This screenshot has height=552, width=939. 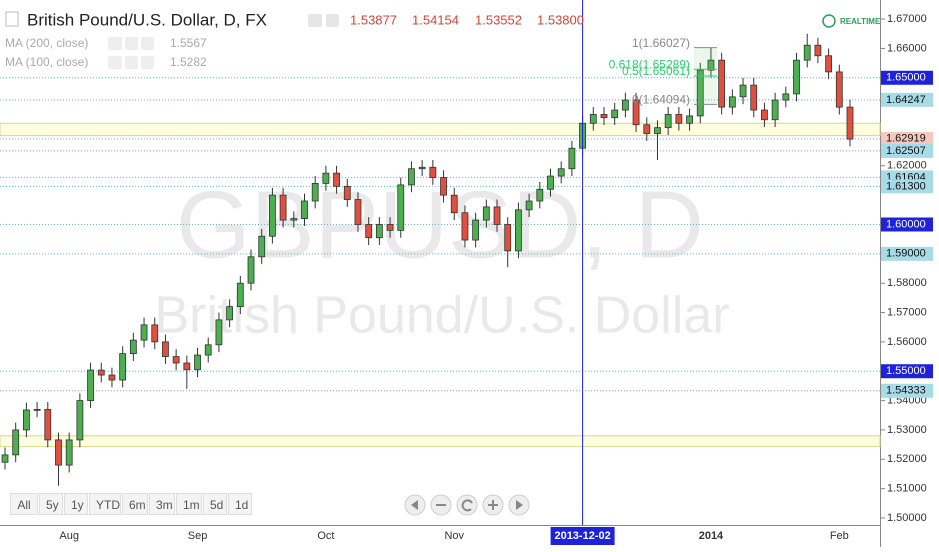 I want to click on low-value: 1.53552, so click(x=498, y=19).